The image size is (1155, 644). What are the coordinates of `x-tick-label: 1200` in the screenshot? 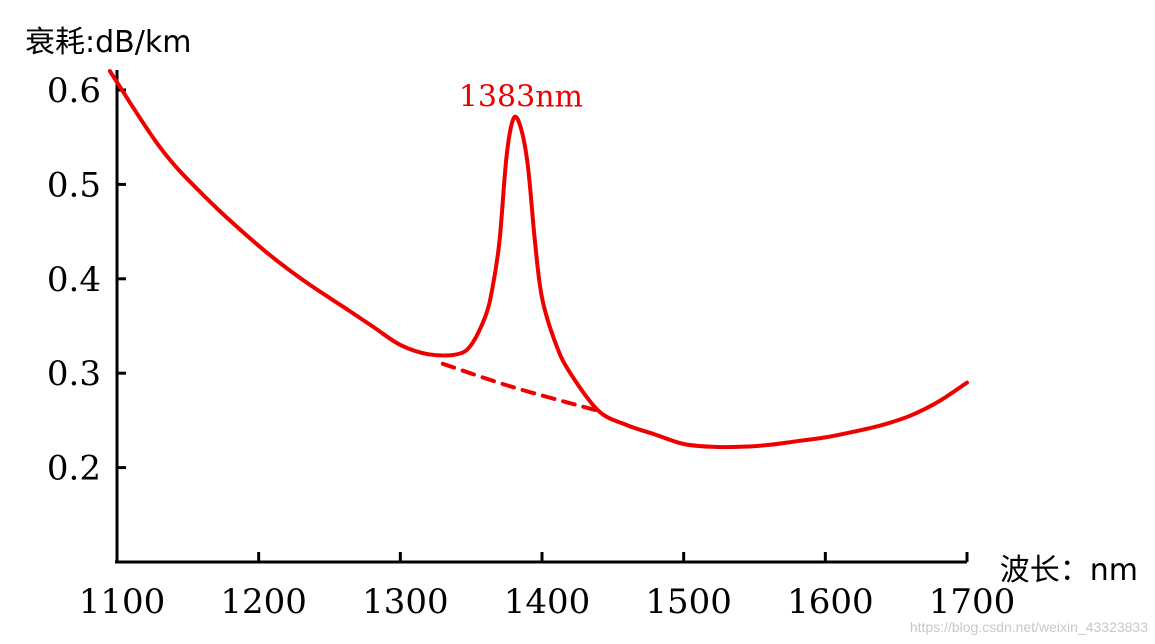 It's located at (263, 602).